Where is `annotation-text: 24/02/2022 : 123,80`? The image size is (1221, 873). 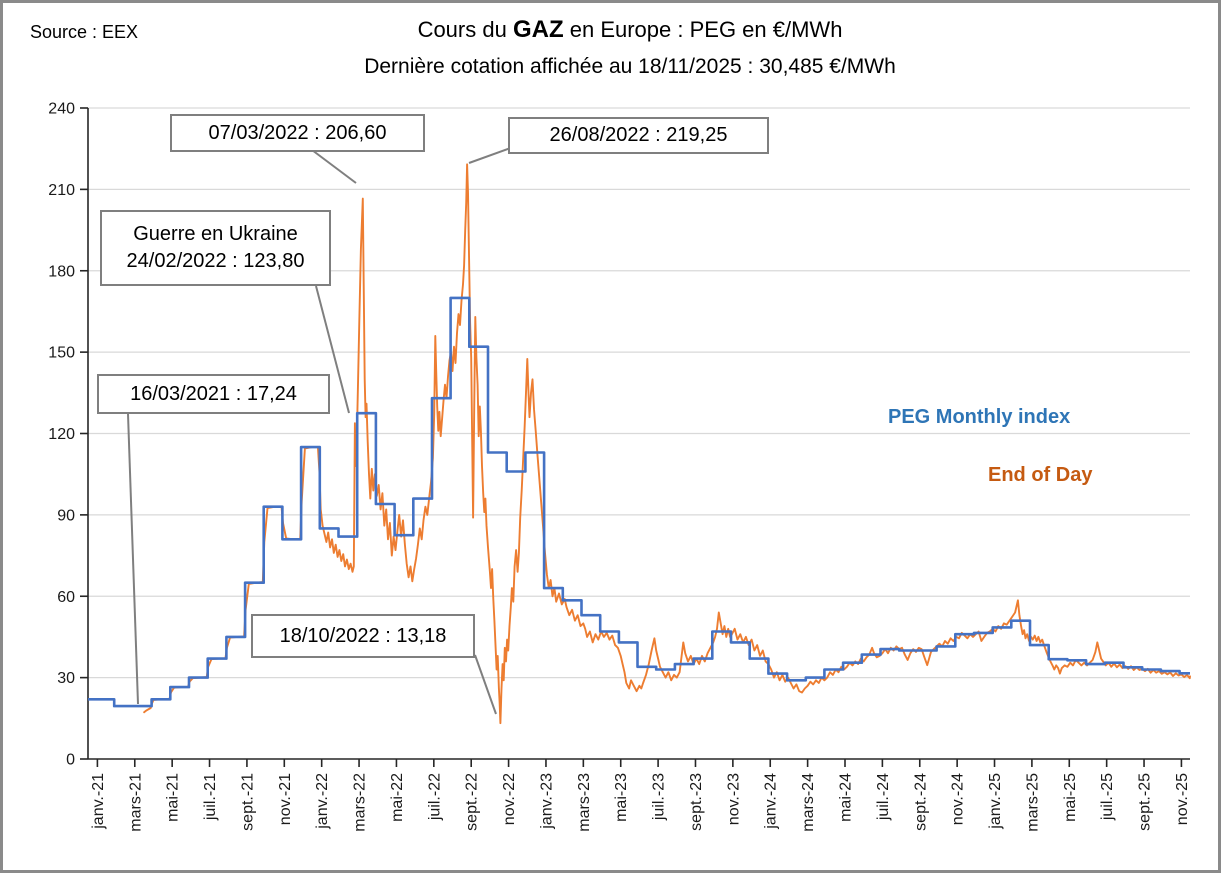
annotation-text: 24/02/2022 : 123,80 is located at coordinates (215, 261).